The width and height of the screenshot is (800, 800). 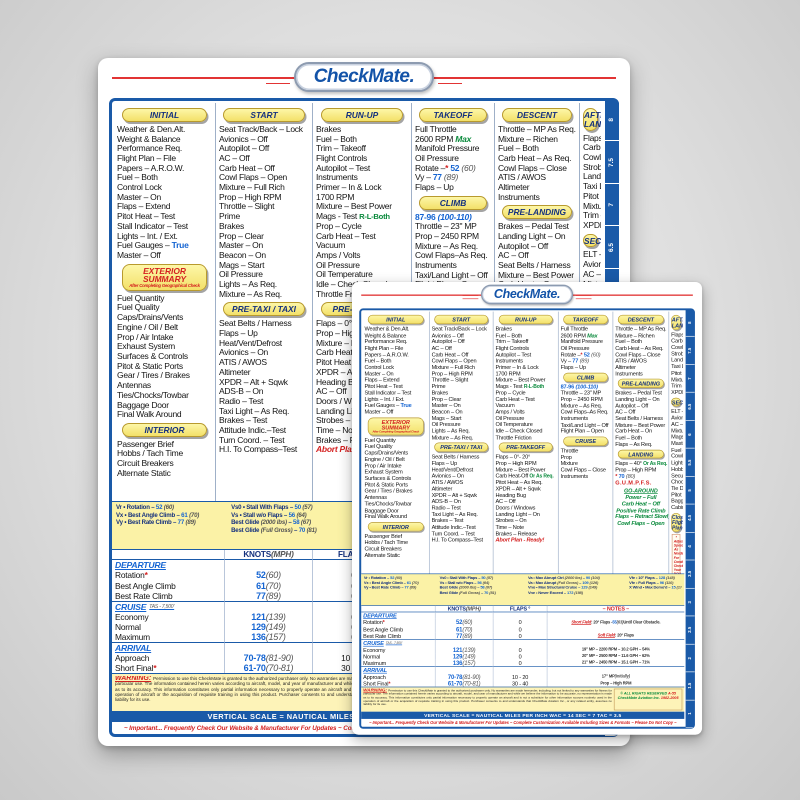 I want to click on checklist-item: Oil Pressure, so click(x=241, y=274).